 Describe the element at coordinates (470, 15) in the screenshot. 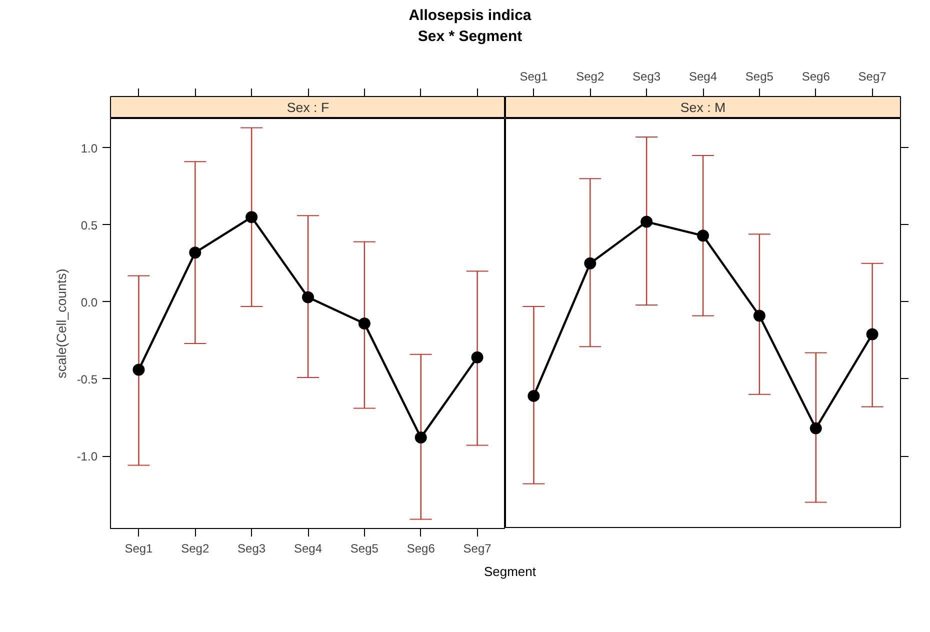

I see `chart-title: Allosepsis indica` at that location.